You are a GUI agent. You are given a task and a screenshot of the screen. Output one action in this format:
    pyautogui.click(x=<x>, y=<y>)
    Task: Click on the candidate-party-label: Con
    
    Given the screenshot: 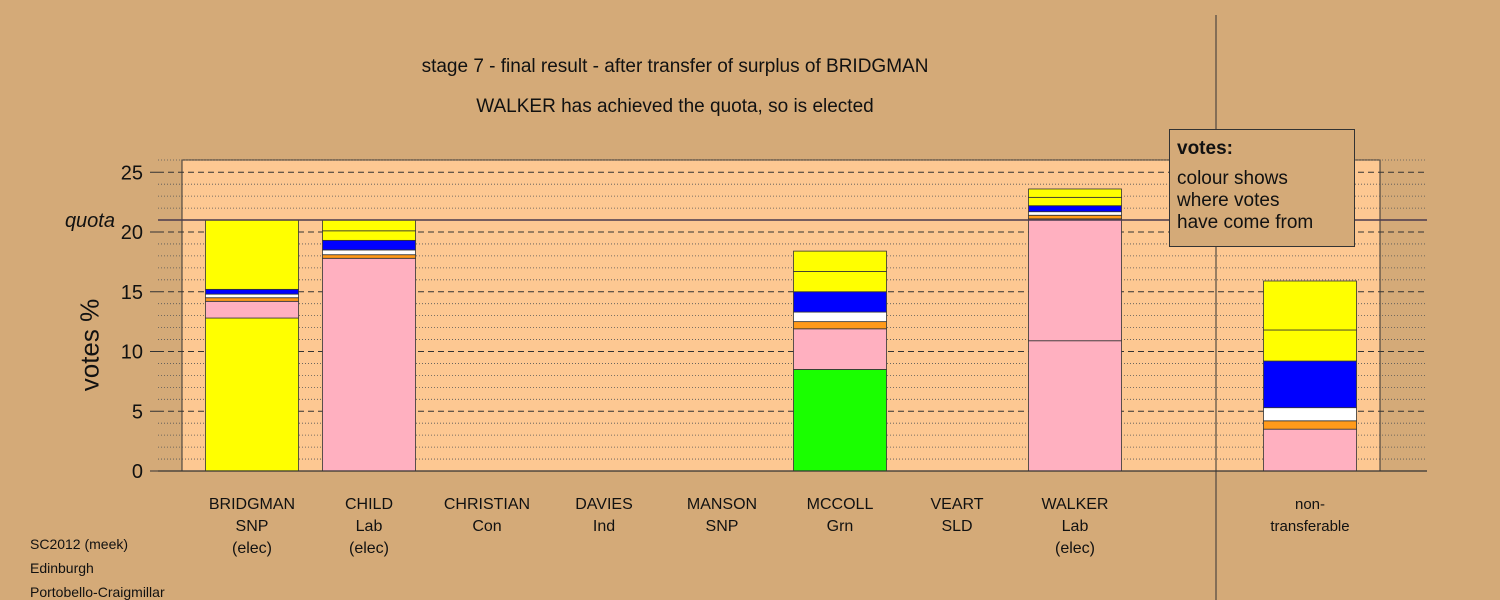 What is the action you would take?
    pyautogui.click(x=486, y=526)
    